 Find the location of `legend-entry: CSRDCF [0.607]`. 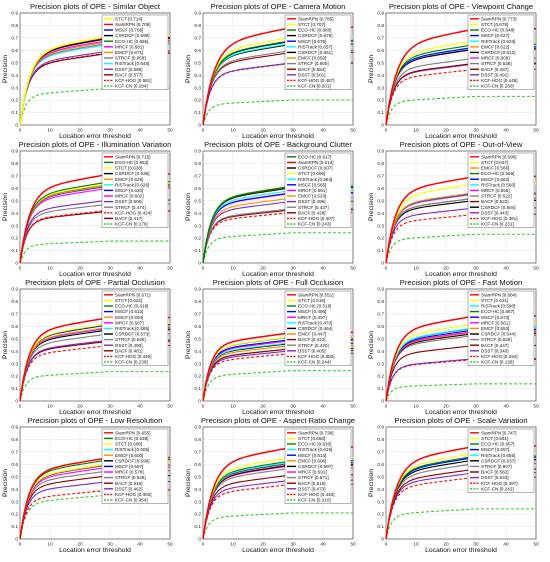

legend-entry: CSRDCF [0.607] is located at coordinates (315, 168).